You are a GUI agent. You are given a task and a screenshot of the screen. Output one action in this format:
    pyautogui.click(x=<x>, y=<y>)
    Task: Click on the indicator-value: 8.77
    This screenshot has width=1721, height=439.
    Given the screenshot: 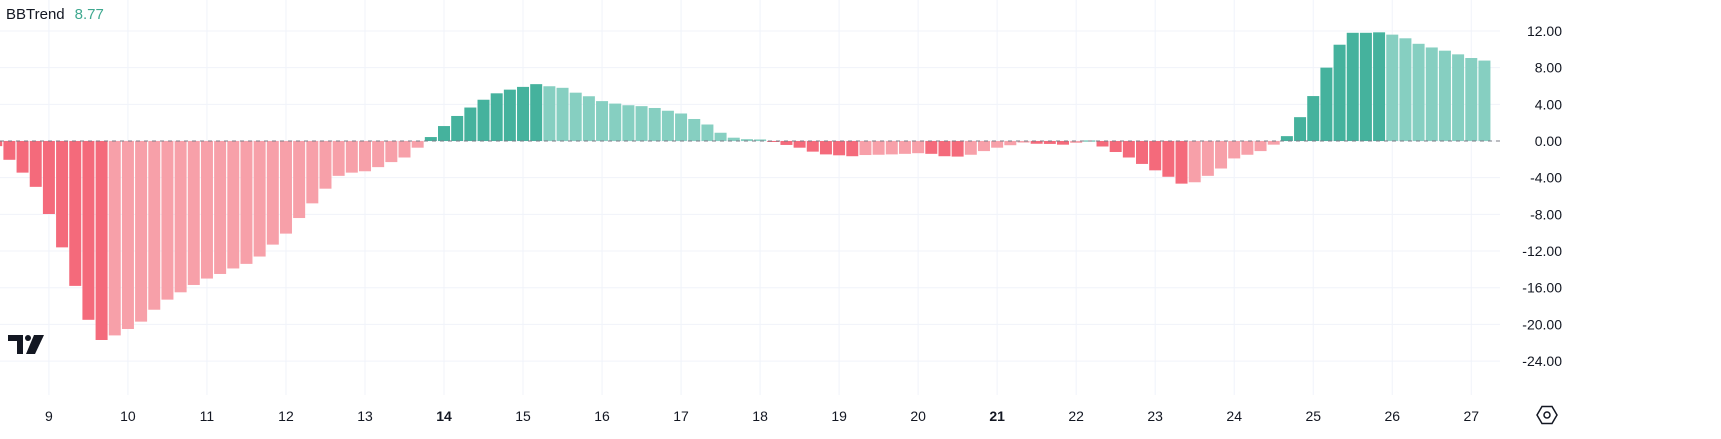 What is the action you would take?
    pyautogui.click(x=89, y=14)
    